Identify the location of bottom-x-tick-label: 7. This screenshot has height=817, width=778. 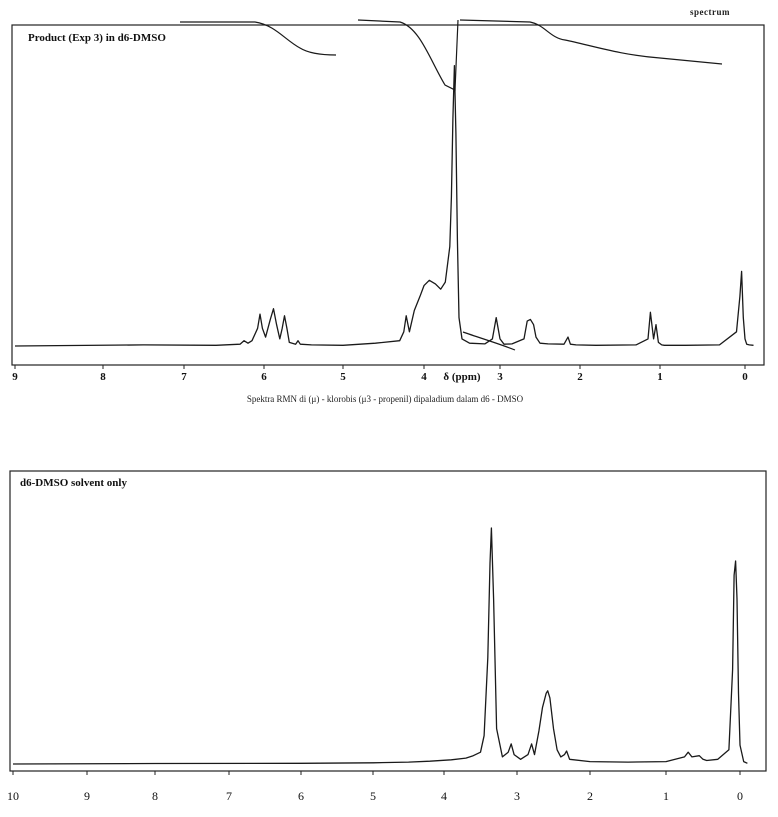
(229, 796).